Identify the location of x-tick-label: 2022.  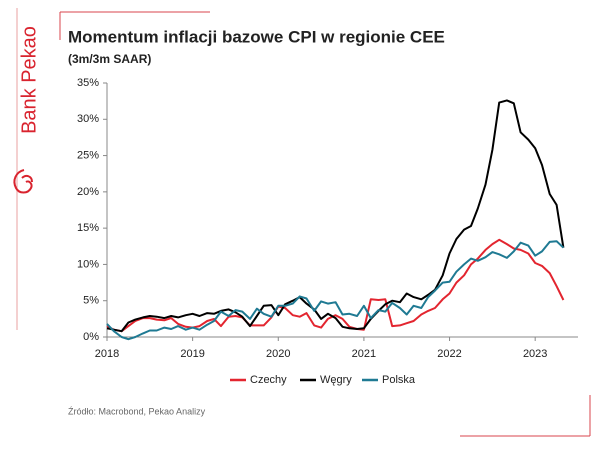
(449, 354).